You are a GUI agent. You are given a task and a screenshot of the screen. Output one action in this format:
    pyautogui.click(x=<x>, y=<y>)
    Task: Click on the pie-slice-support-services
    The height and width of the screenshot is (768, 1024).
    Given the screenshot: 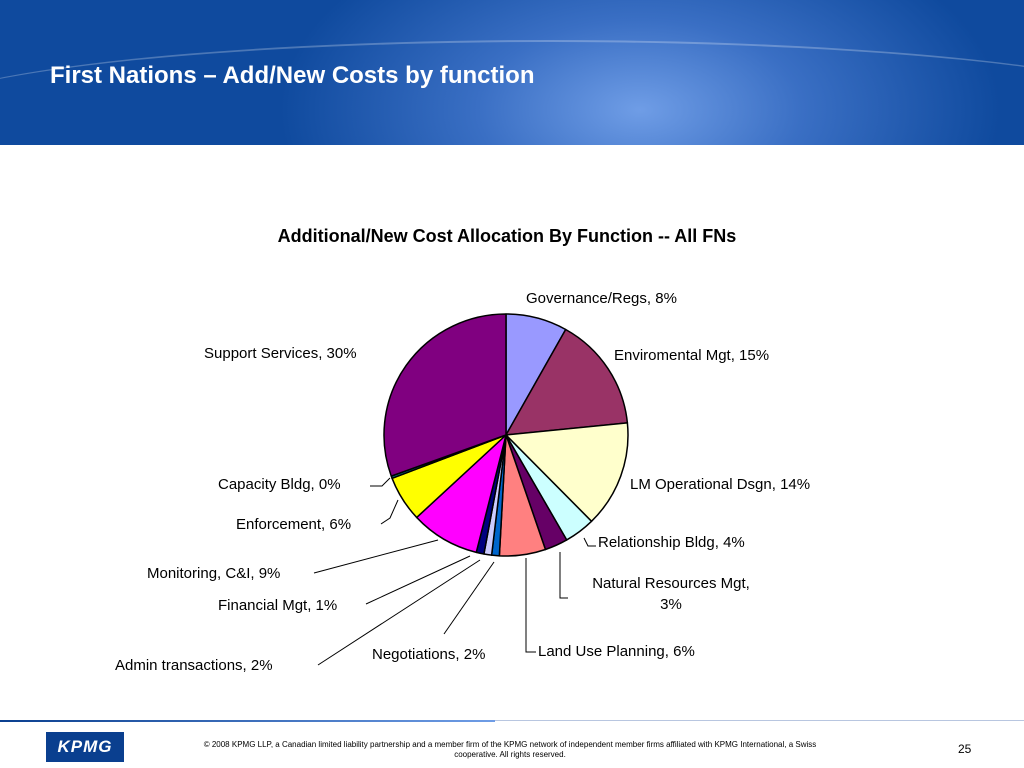 What is the action you would take?
    pyautogui.click(x=445, y=395)
    